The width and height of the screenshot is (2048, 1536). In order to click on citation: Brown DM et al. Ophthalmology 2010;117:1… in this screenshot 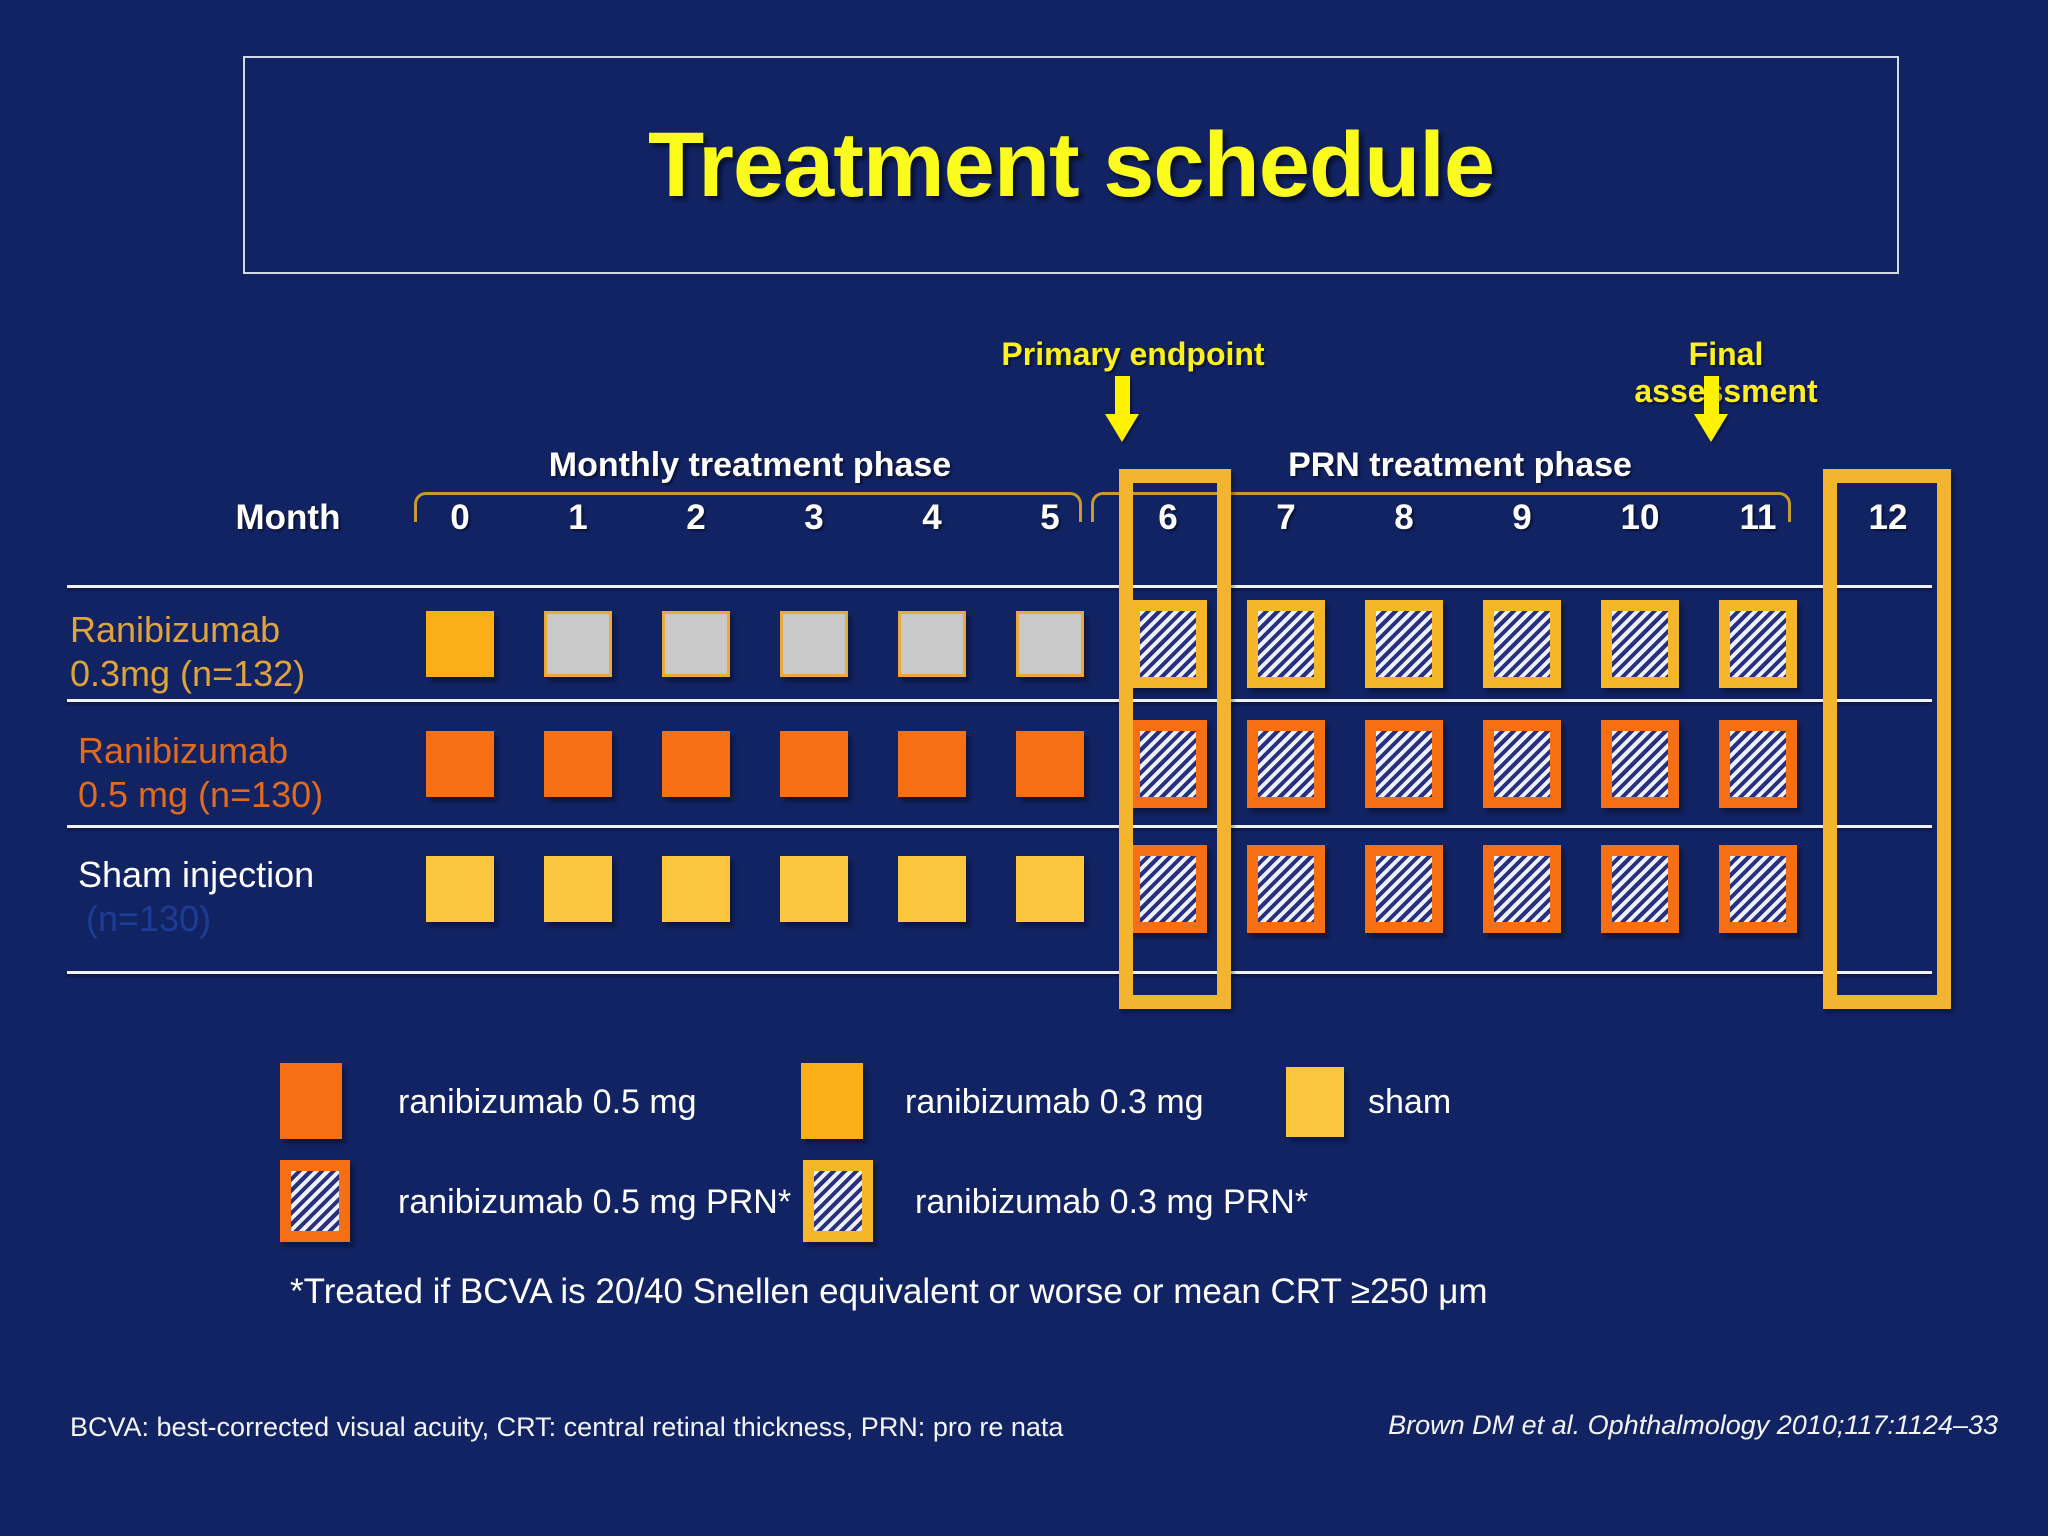, I will do `click(1693, 1425)`.